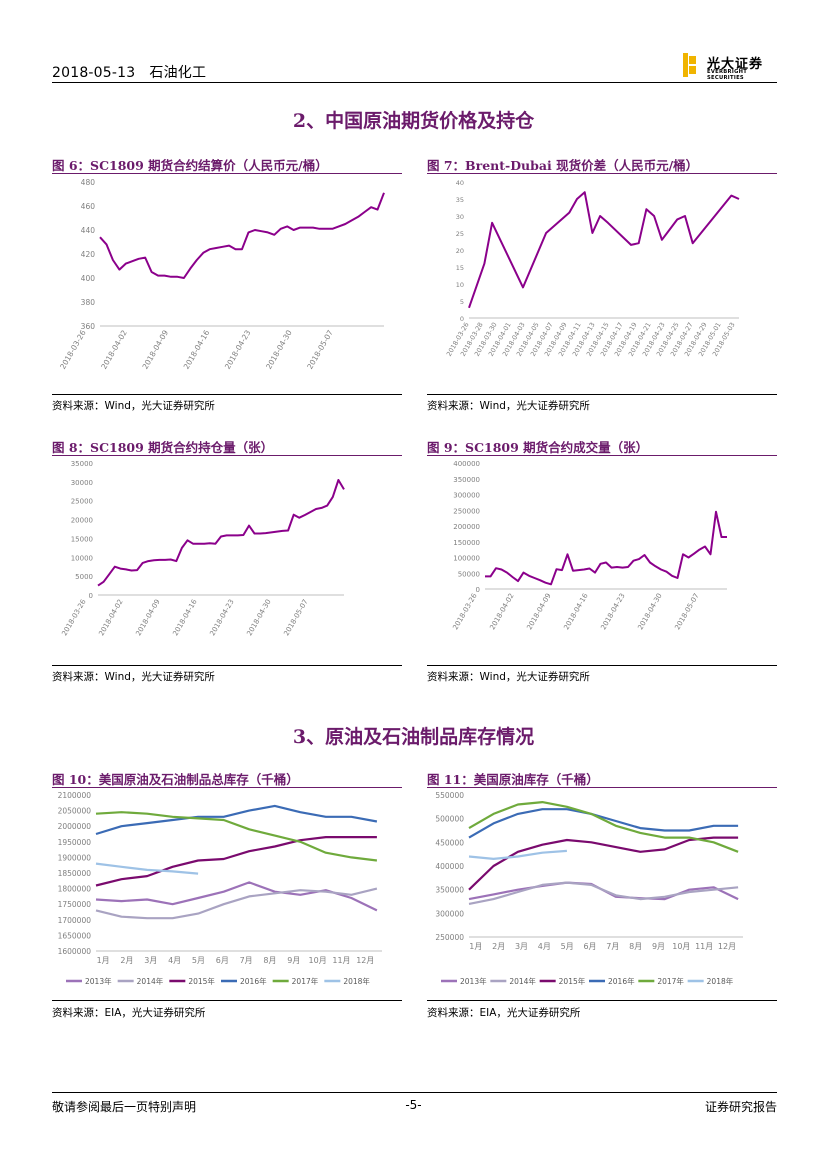 This screenshot has width=827, height=1169. I want to click on x-tick-label: 2月, so click(126, 960).